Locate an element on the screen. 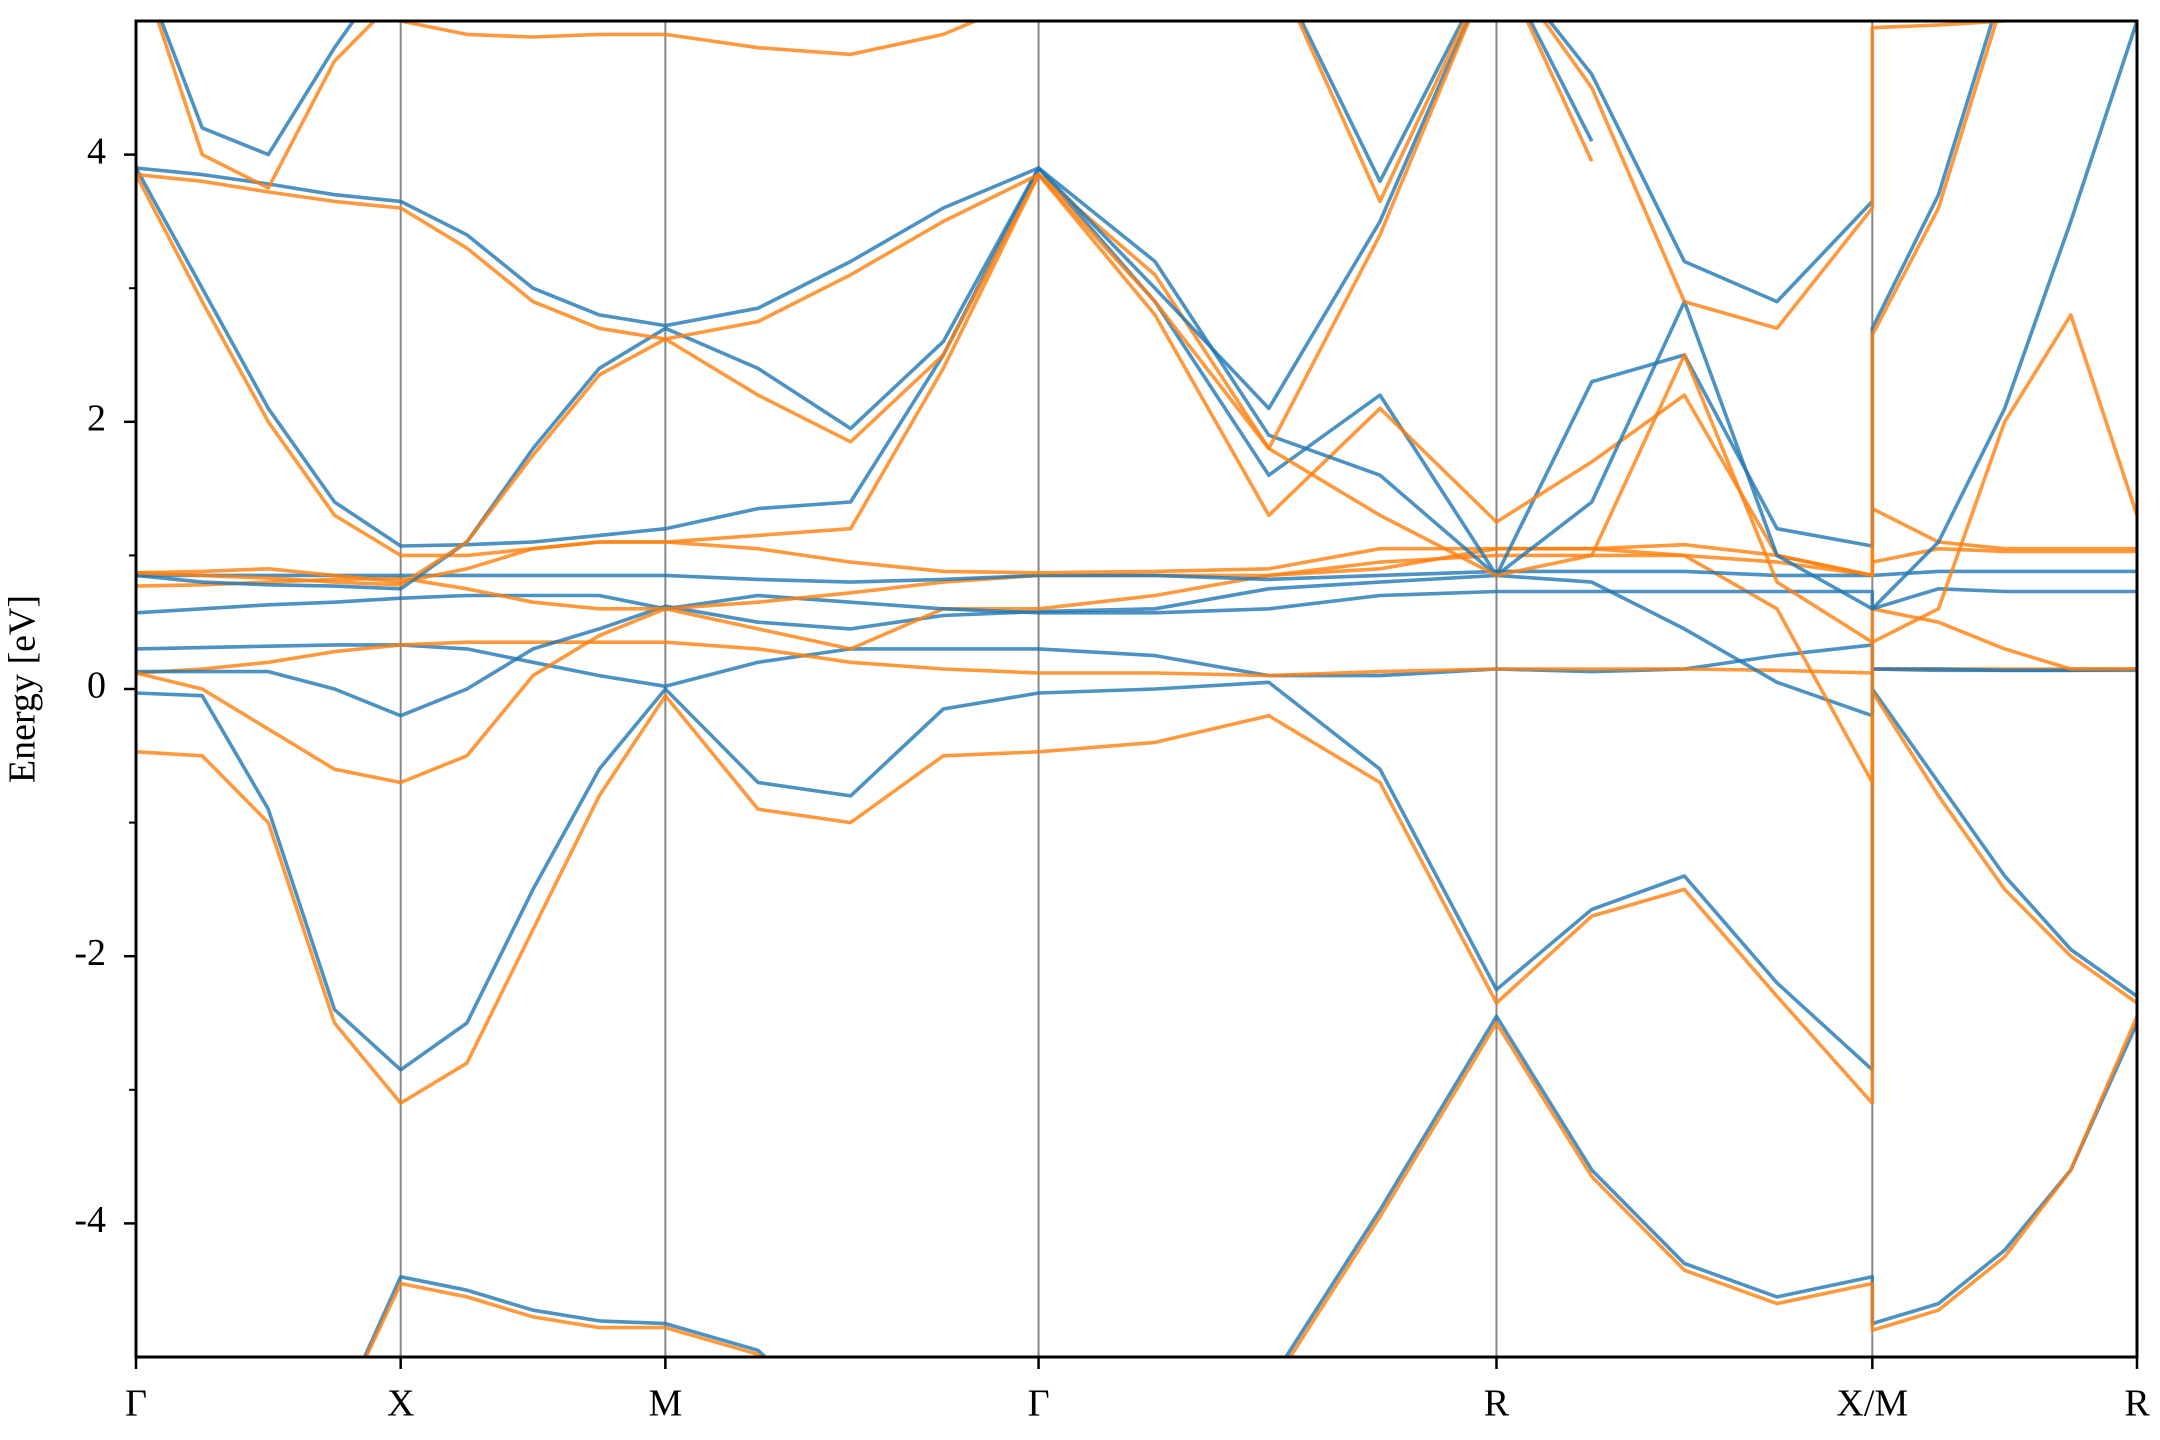 The height and width of the screenshot is (1440, 2160). y-tick-label: -4 is located at coordinates (90, 1220).